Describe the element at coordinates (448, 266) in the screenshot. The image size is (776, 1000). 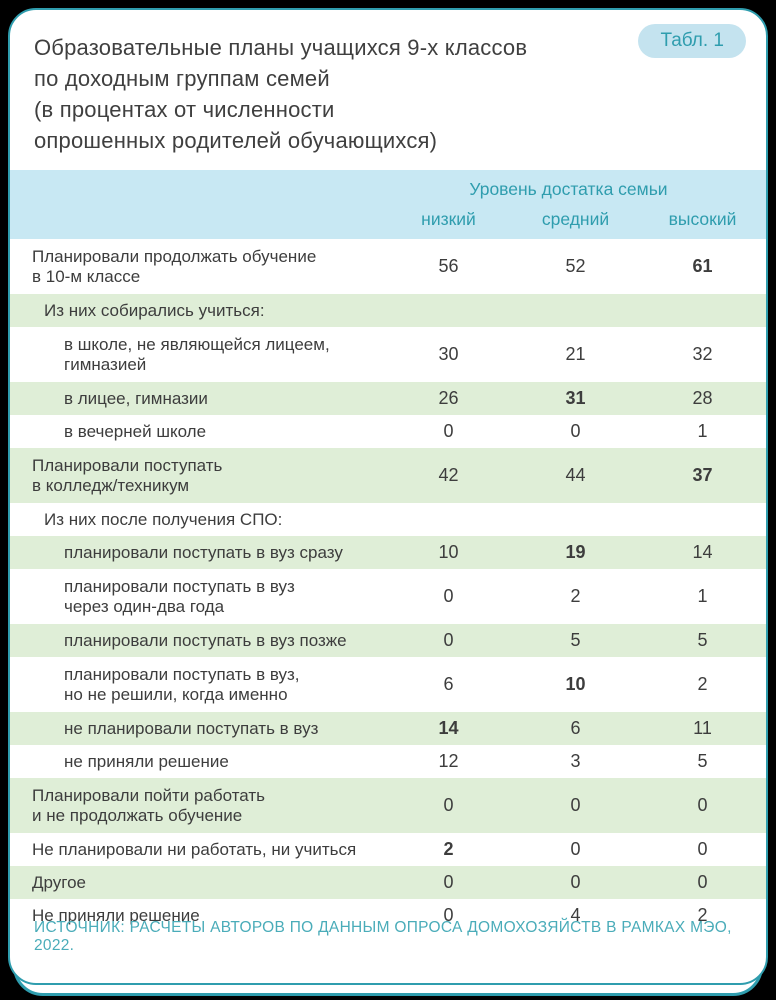
I see `value-cell: 56` at that location.